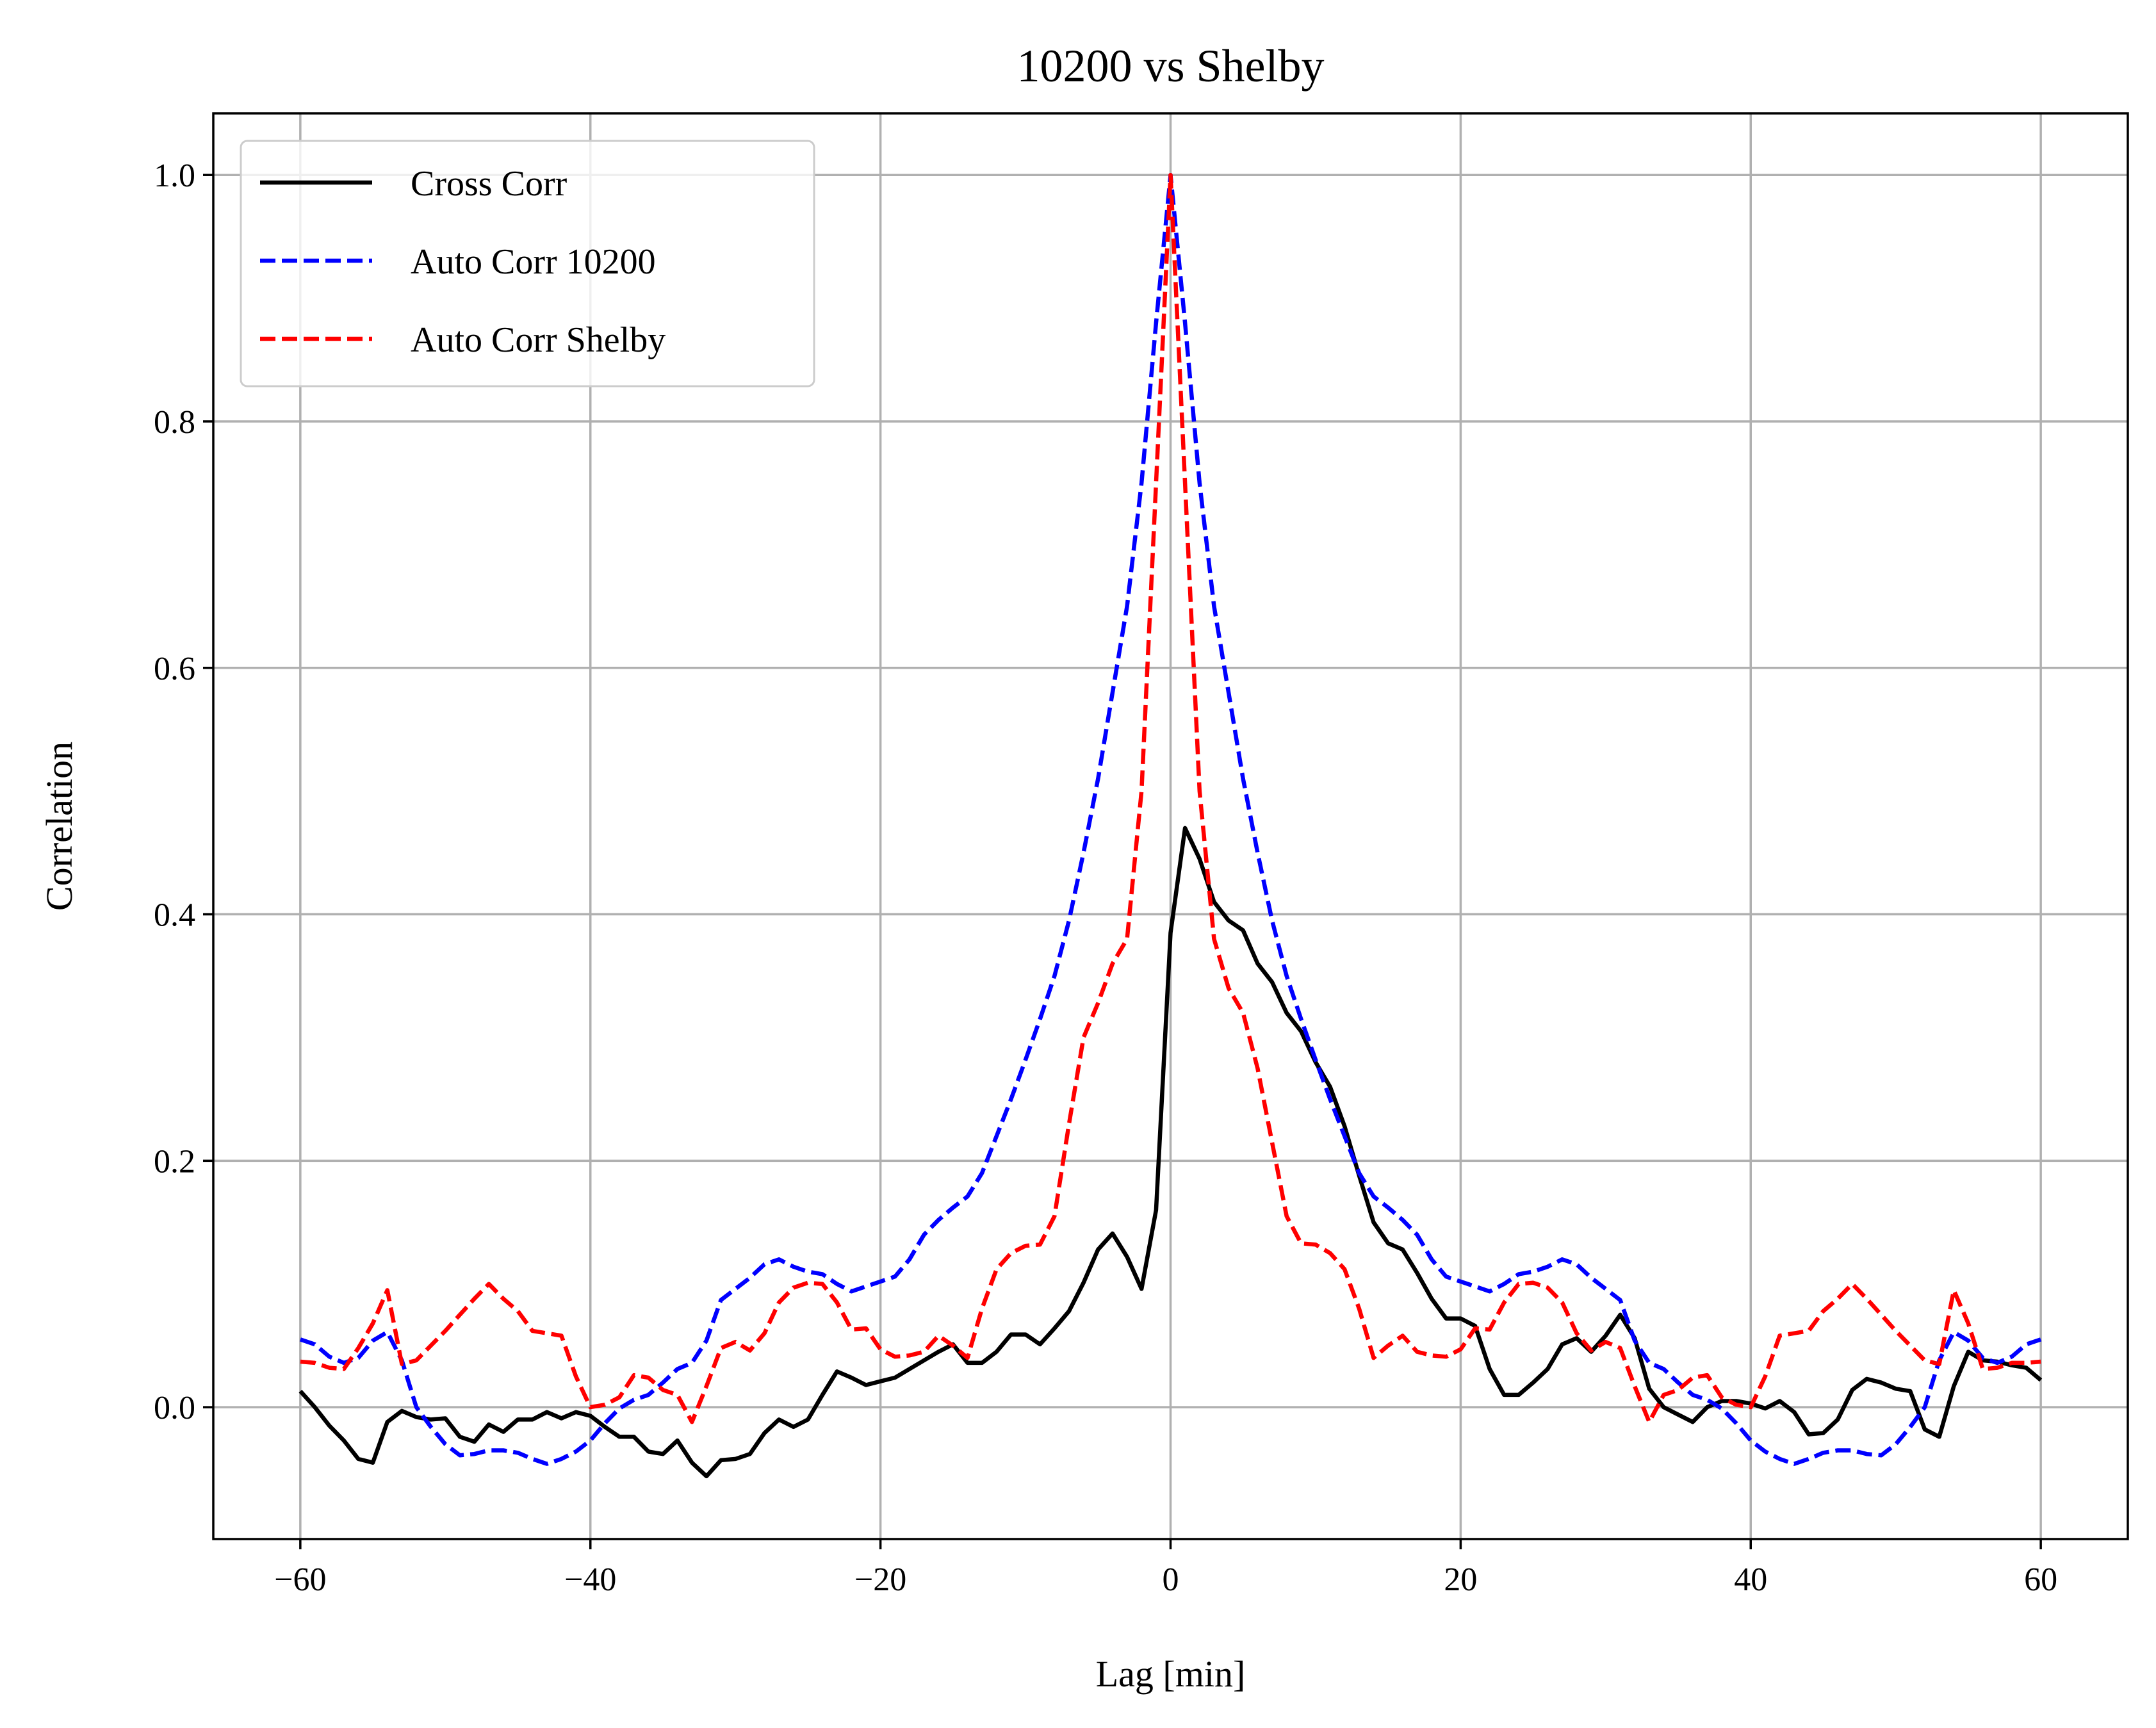 Image resolution: width=2156 pixels, height=1728 pixels. Describe the element at coordinates (533, 262) in the screenshot. I see `legend-label: Auto Corr 10200` at that location.